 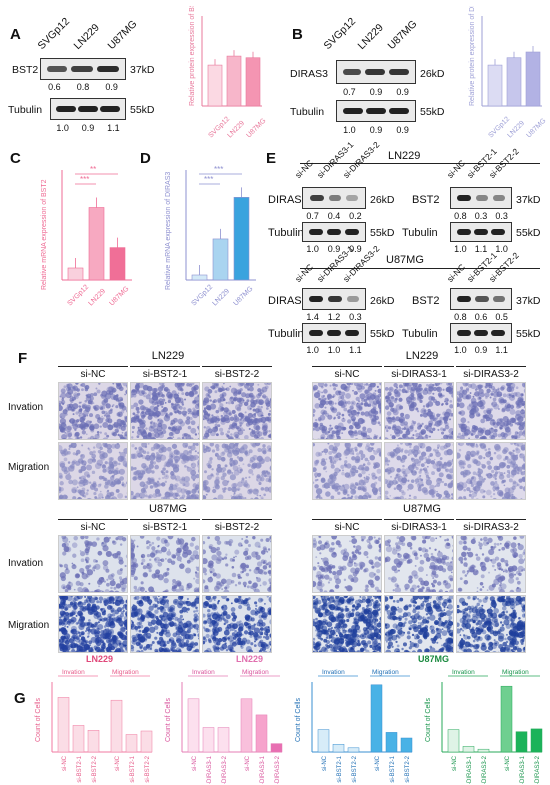 I want to click on quant-row: 1.4 1.2 0.3, so click(x=334, y=317).